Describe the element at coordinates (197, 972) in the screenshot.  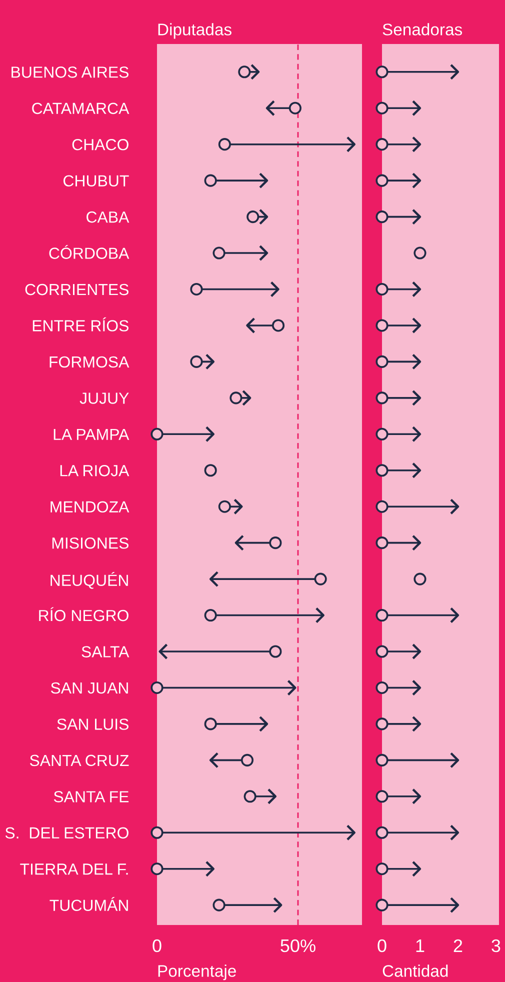
I see `x-axis-title: Porcentaje` at that location.